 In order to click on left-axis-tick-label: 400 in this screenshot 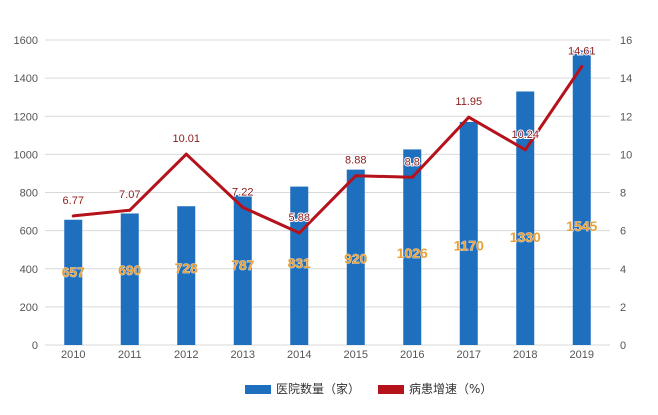, I will do `click(29, 270)`.